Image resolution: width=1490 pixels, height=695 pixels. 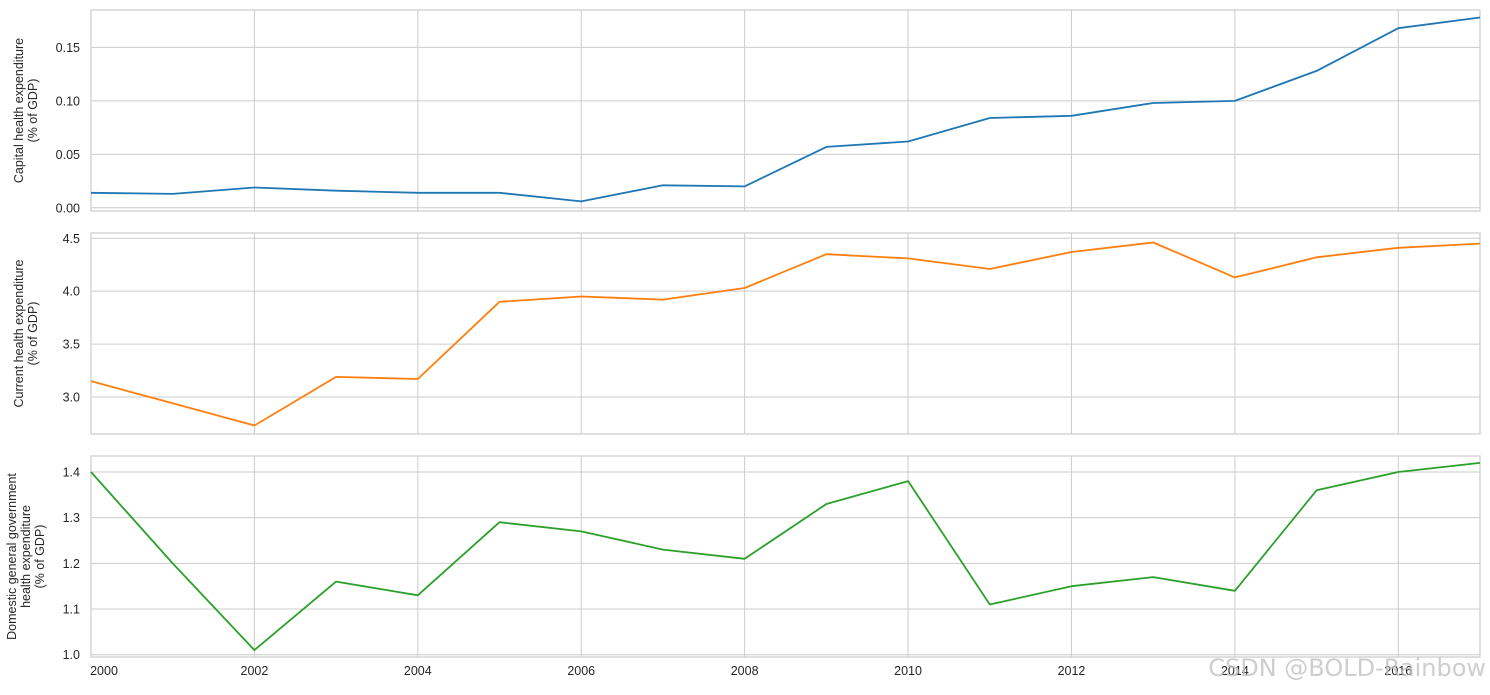 What do you see at coordinates (68, 155) in the screenshot?
I see `y-tick-label: 0.05` at bounding box center [68, 155].